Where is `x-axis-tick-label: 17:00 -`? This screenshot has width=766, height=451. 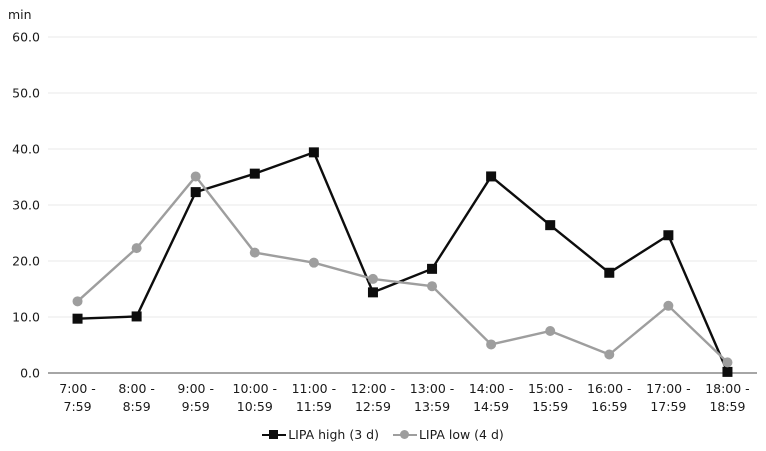
x-axis-tick-label: 17:00 - is located at coordinates (668, 388).